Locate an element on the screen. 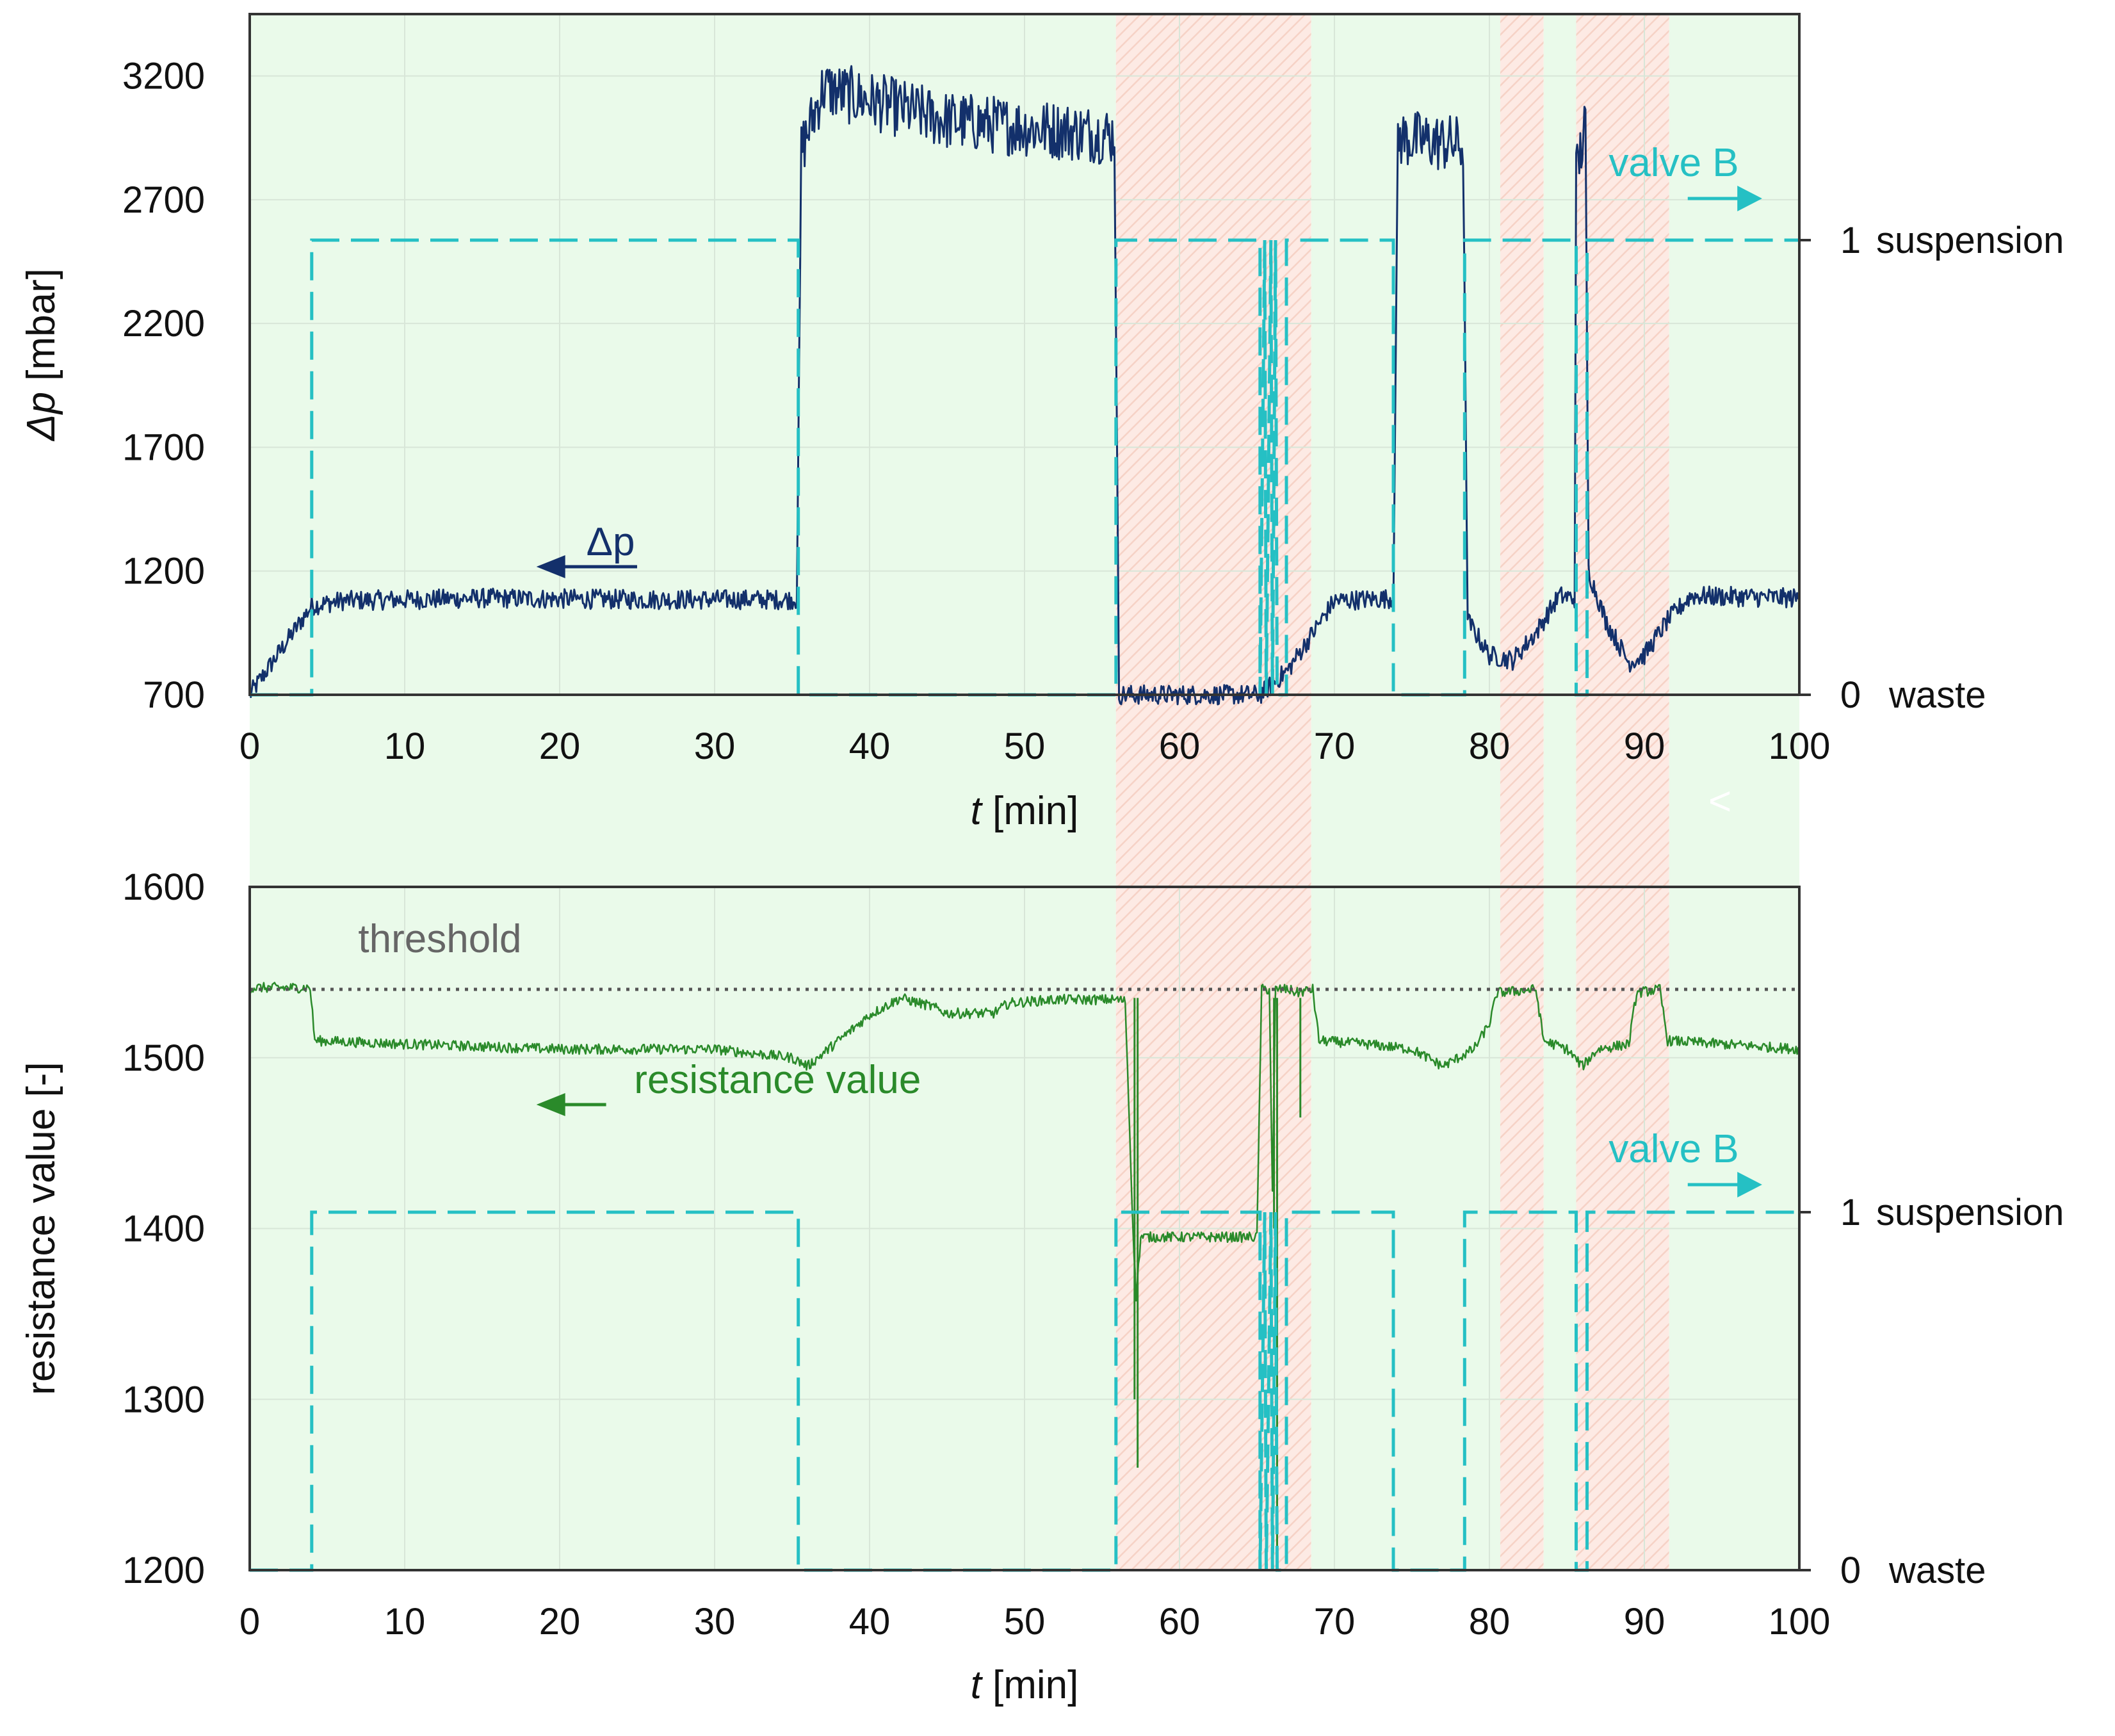  top-x-tick-4: 40 is located at coordinates (870, 746).